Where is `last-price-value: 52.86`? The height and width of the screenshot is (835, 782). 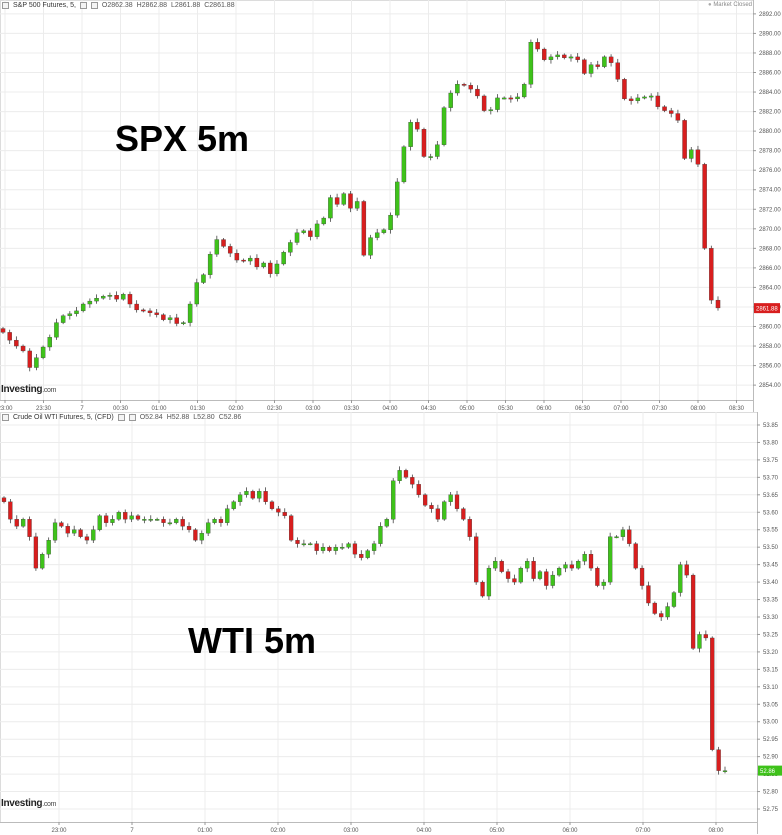
last-price-value: 52.86 is located at coordinates (768, 772).